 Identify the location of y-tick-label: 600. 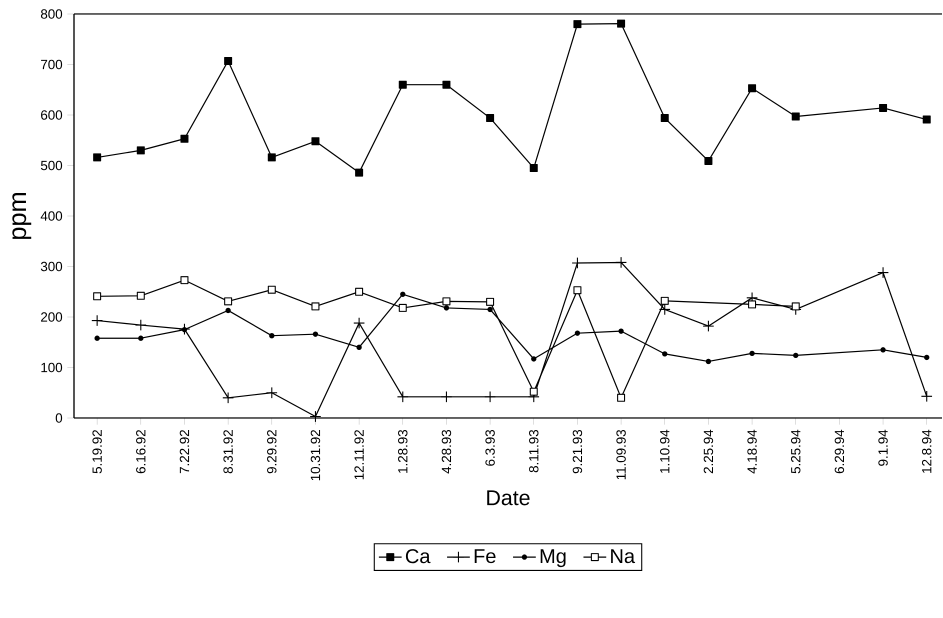
(51, 115).